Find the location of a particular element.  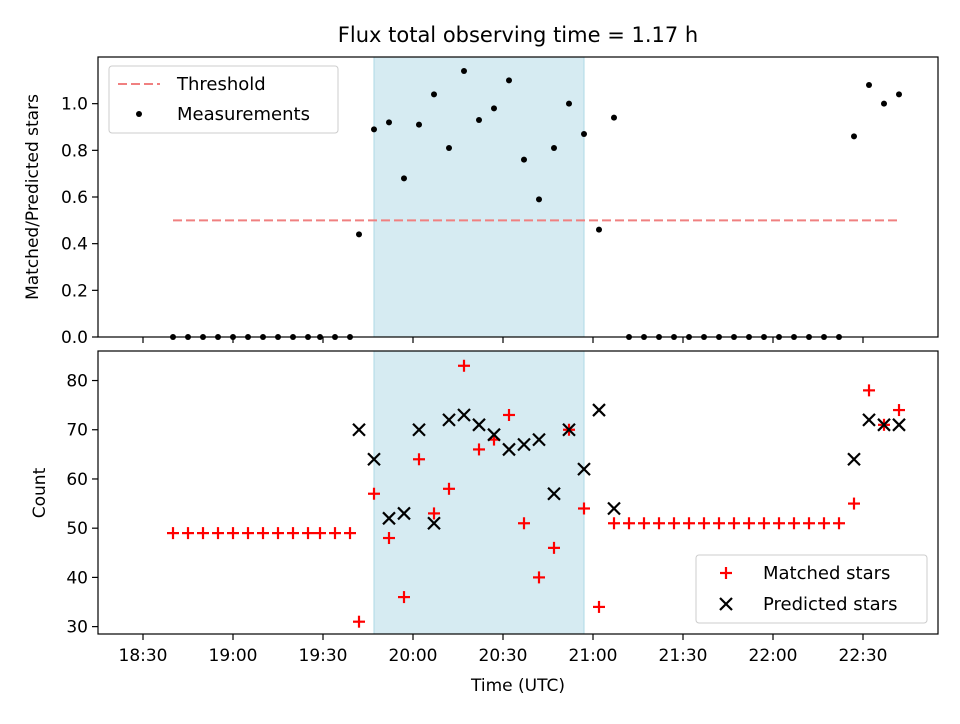

count-y-tick-label-3: 60 is located at coordinates (77, 480).